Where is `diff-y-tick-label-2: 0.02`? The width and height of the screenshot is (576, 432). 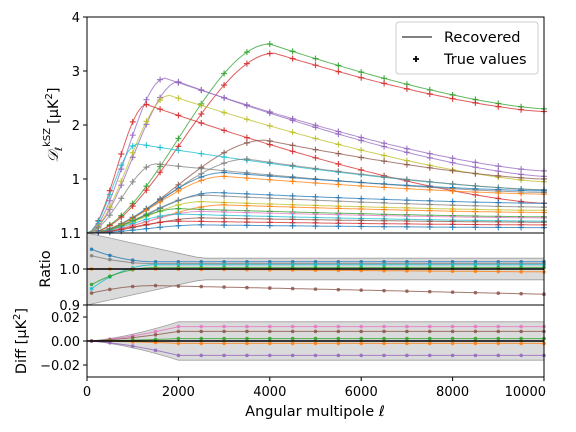 diff-y-tick-label-2: 0.02 is located at coordinates (65, 318).